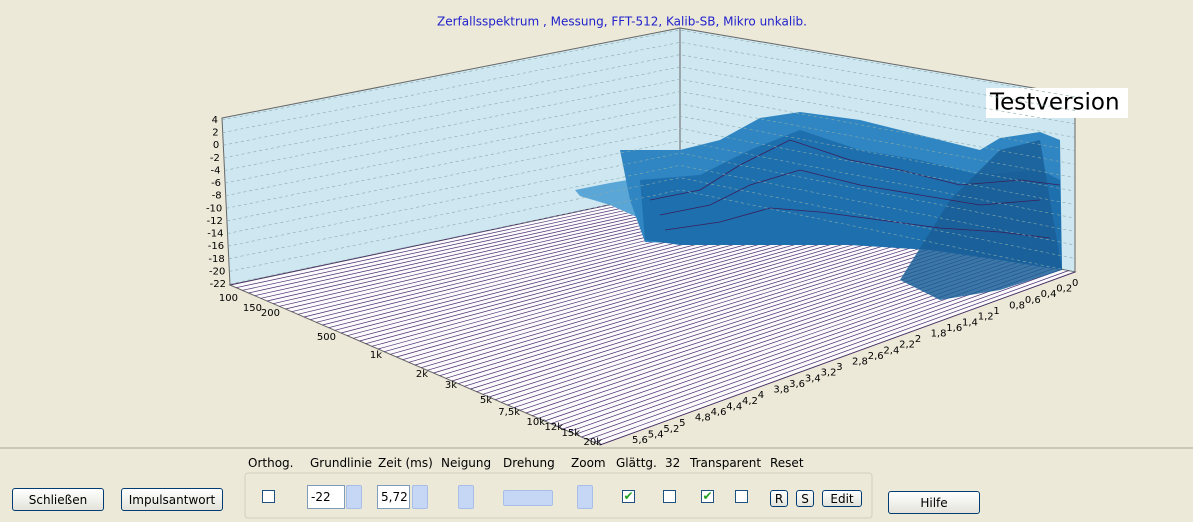 The image size is (1193, 522). Describe the element at coordinates (797, 384) in the screenshot. I see `time-tick-label: 3,6` at that location.